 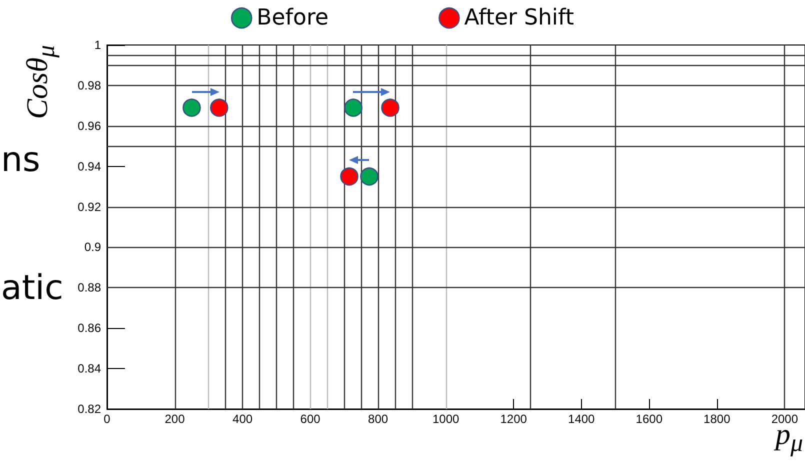 I want to click on text: atic, so click(x=32, y=288).